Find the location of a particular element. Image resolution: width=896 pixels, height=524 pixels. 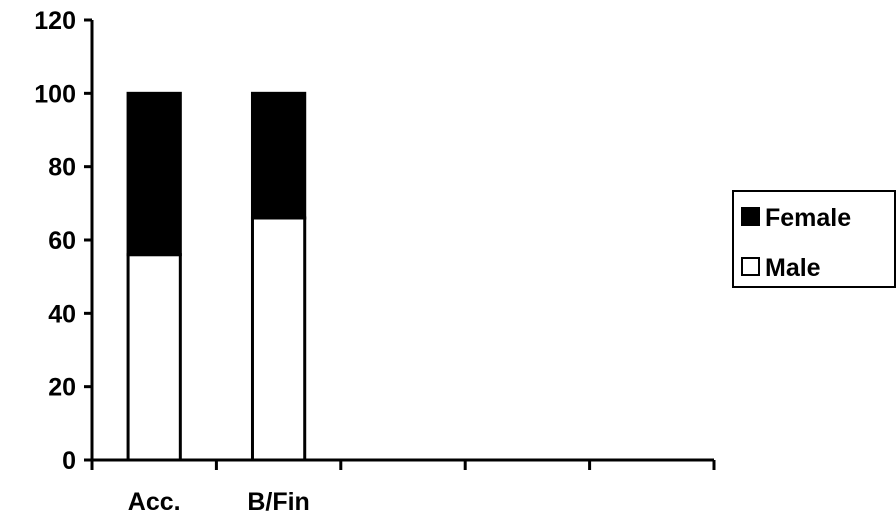

y-axis: 0 20 40 60 80 100 120 is located at coordinates (64, 241).